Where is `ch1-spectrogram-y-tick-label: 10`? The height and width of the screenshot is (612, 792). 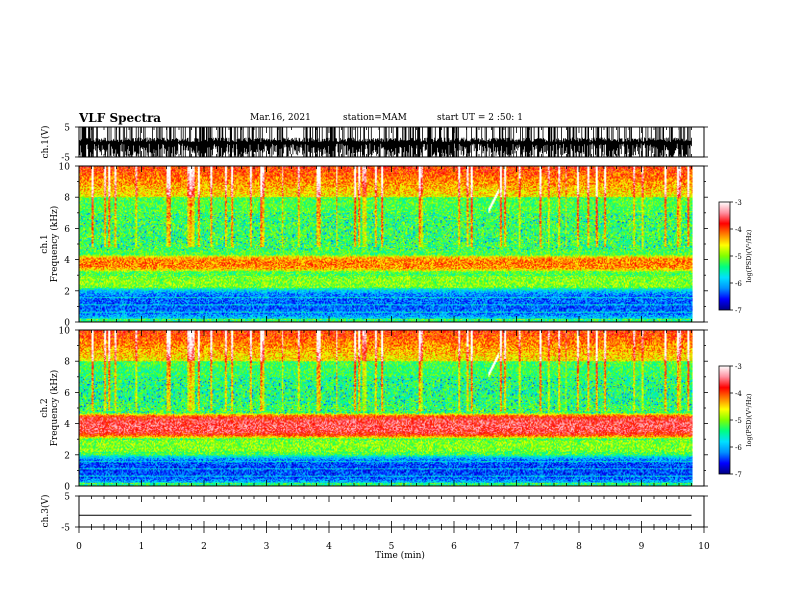 ch1-spectrogram-y-tick-label: 10 is located at coordinates (65, 168).